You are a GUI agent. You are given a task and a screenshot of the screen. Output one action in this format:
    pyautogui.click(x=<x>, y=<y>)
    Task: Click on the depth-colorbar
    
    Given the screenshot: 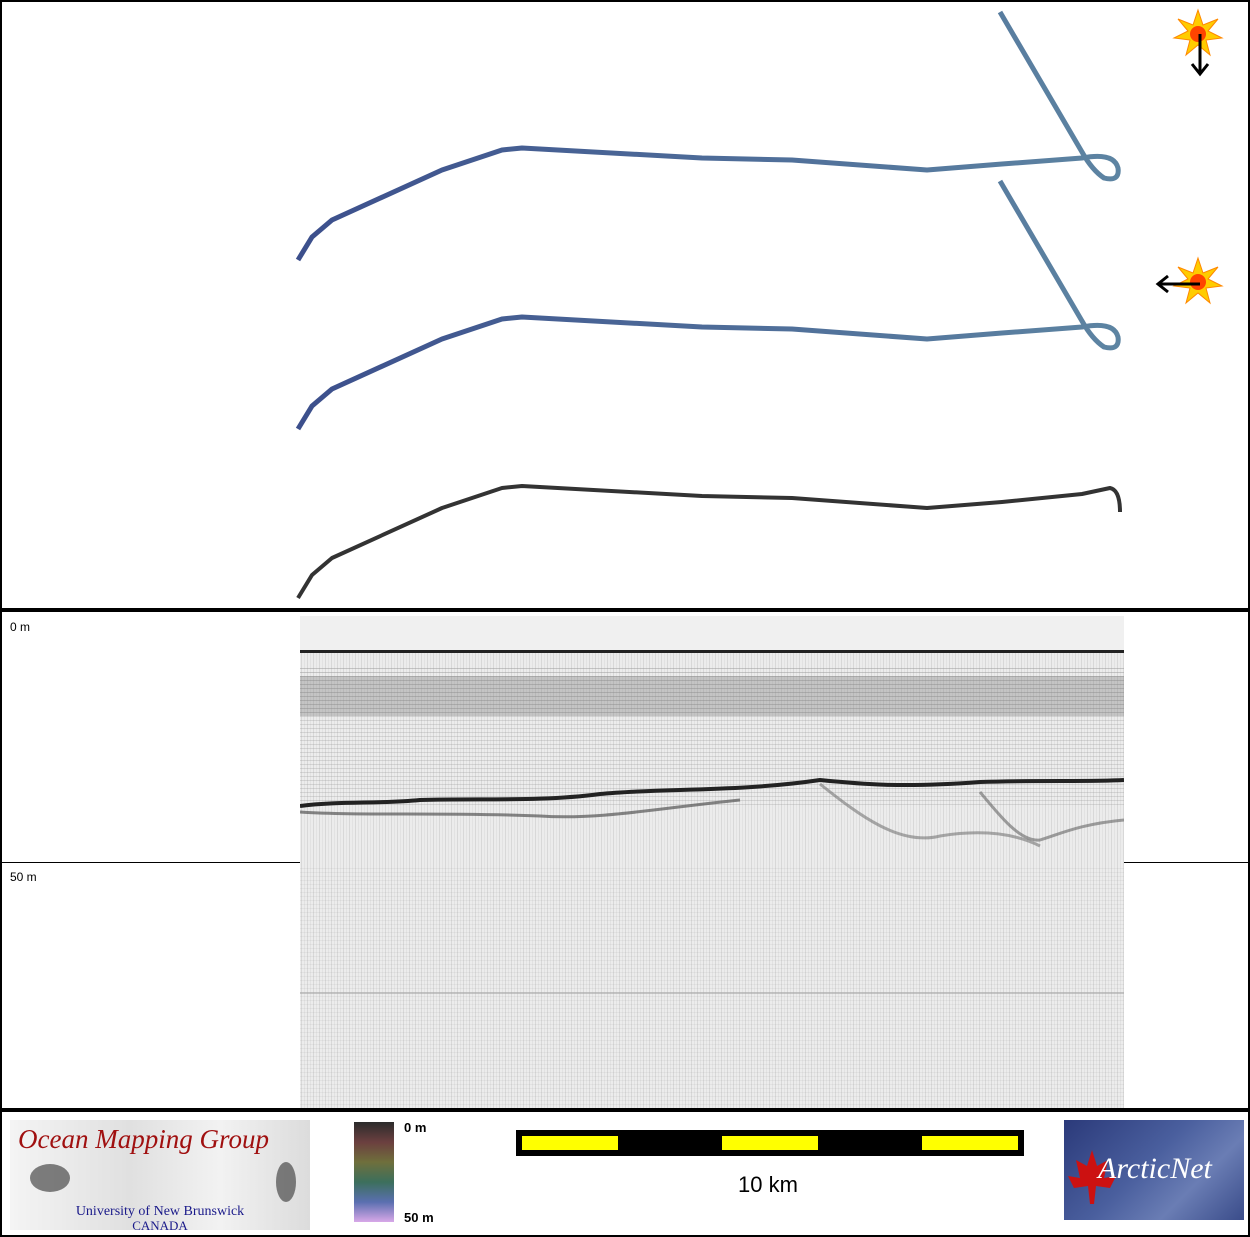 What is the action you would take?
    pyautogui.click(x=374, y=1172)
    